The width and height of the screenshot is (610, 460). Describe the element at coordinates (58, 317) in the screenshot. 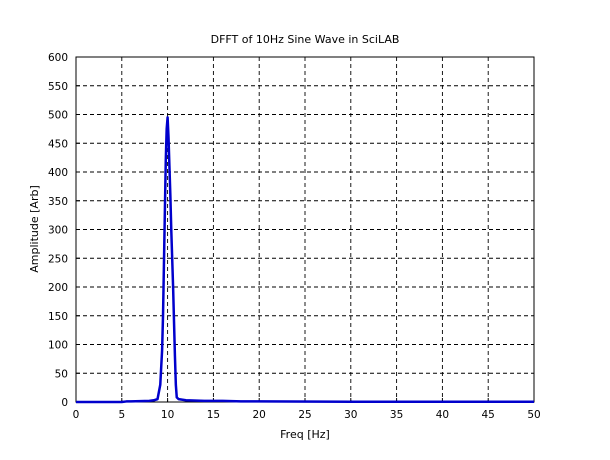

I see `y-tick-label: 150` at that location.